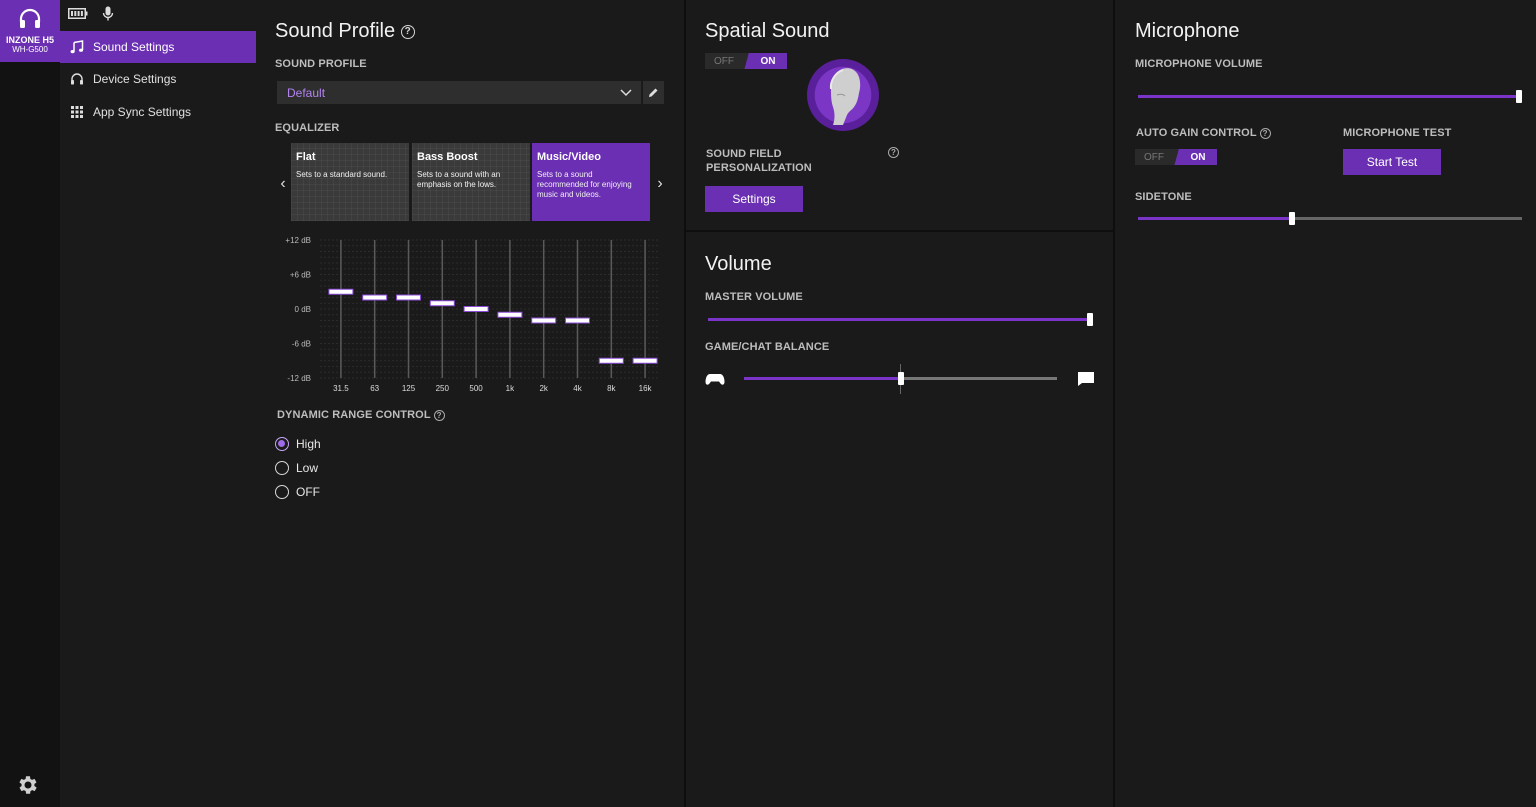 Image resolution: width=1536 pixels, height=807 pixels. I want to click on game-chat-balance-label: GAME/CHAT BALANCE, so click(767, 347).